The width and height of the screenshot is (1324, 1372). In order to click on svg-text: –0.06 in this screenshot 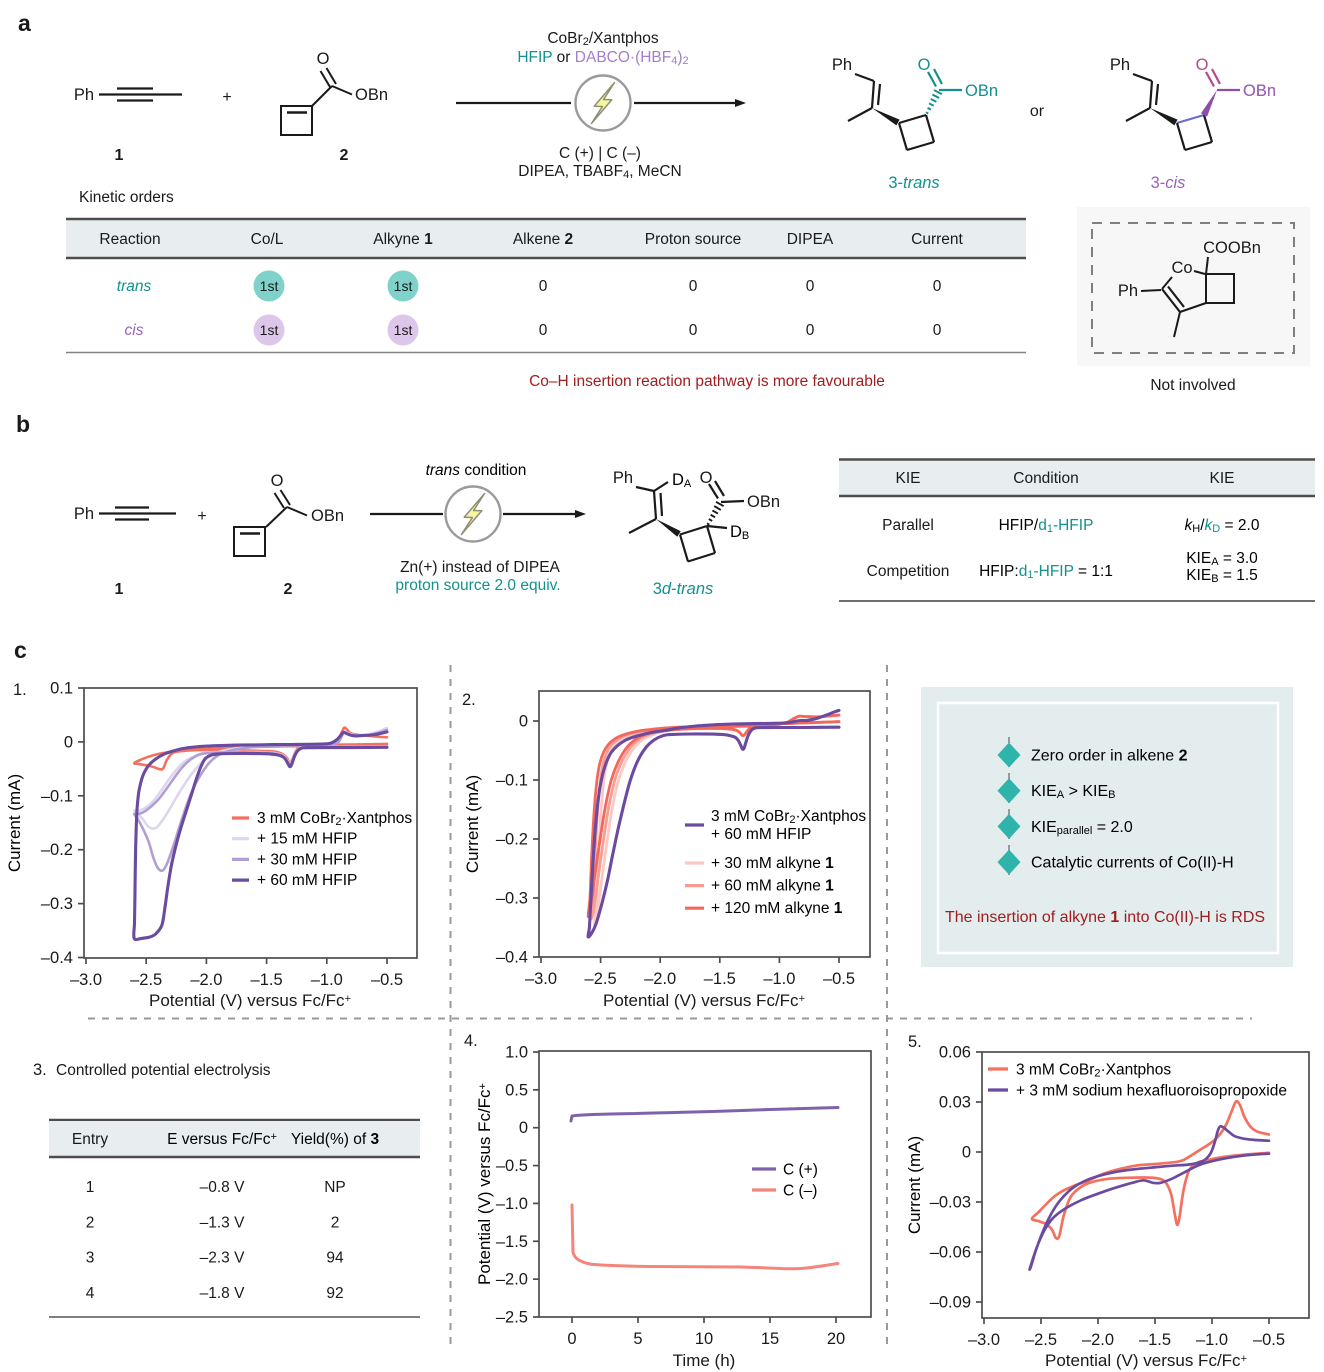, I will do `click(950, 1253)`.